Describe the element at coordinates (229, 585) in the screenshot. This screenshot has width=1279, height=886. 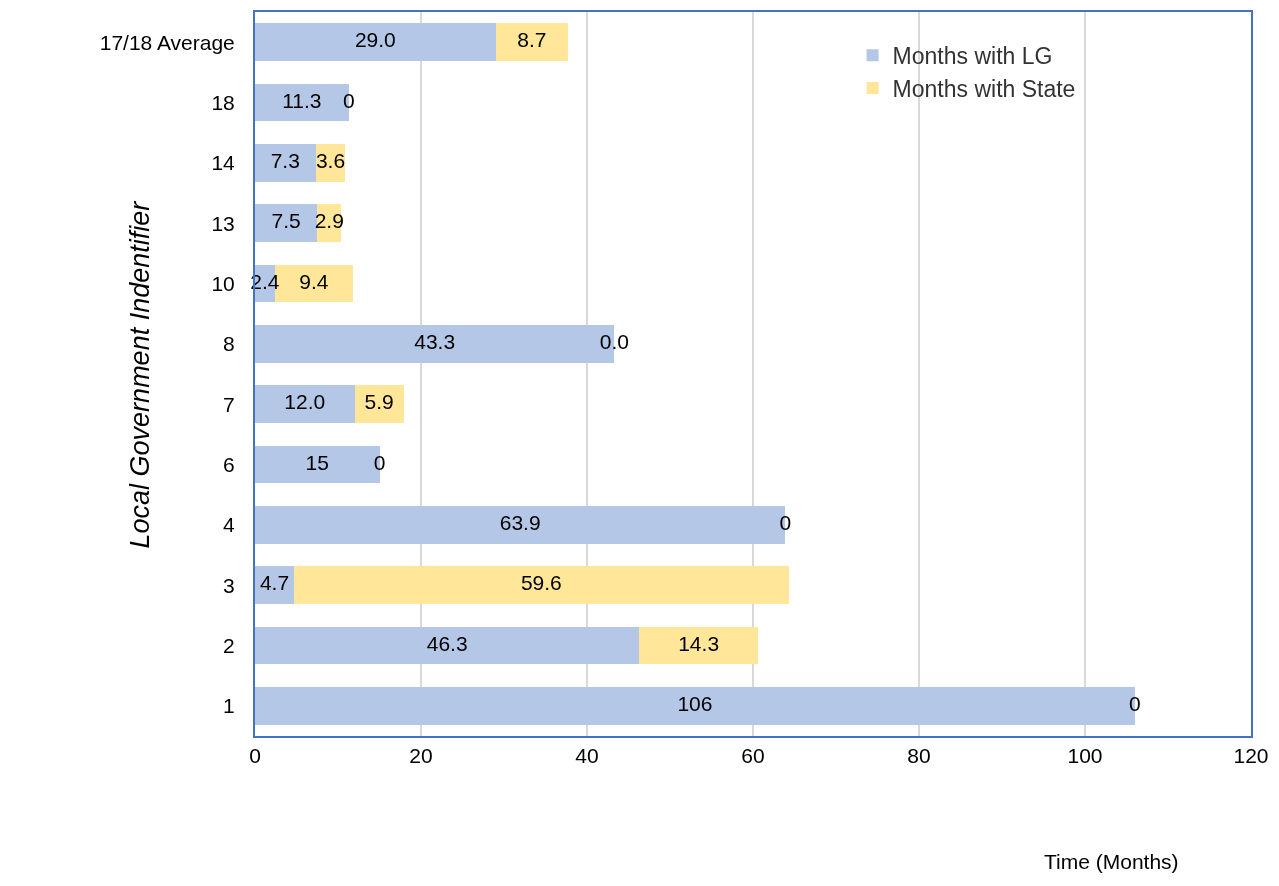
I see `y-tick-label: 3` at that location.